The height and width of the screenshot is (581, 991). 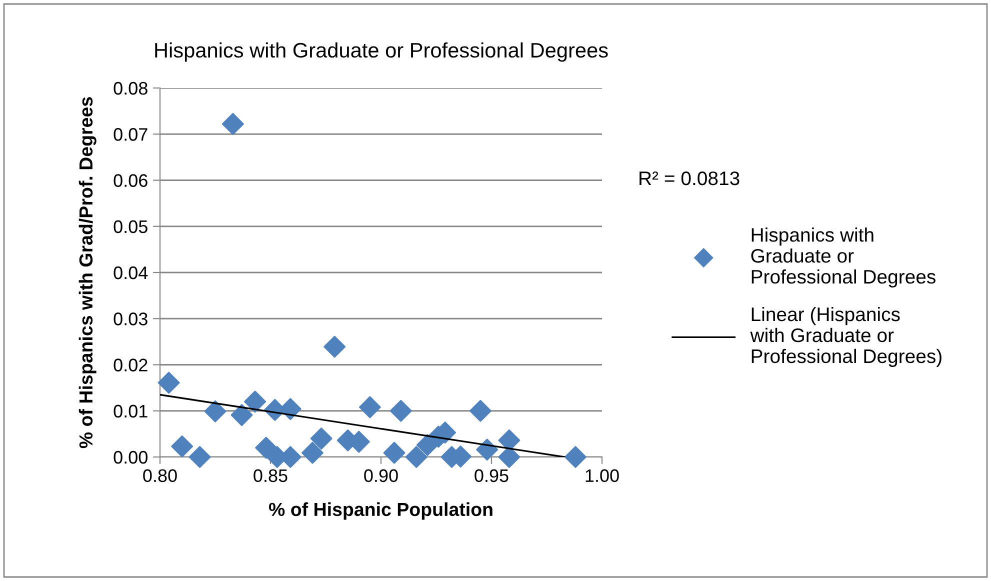 I want to click on legend-label: Hispanics with Graduate or Professional Degrees, so click(x=843, y=258).